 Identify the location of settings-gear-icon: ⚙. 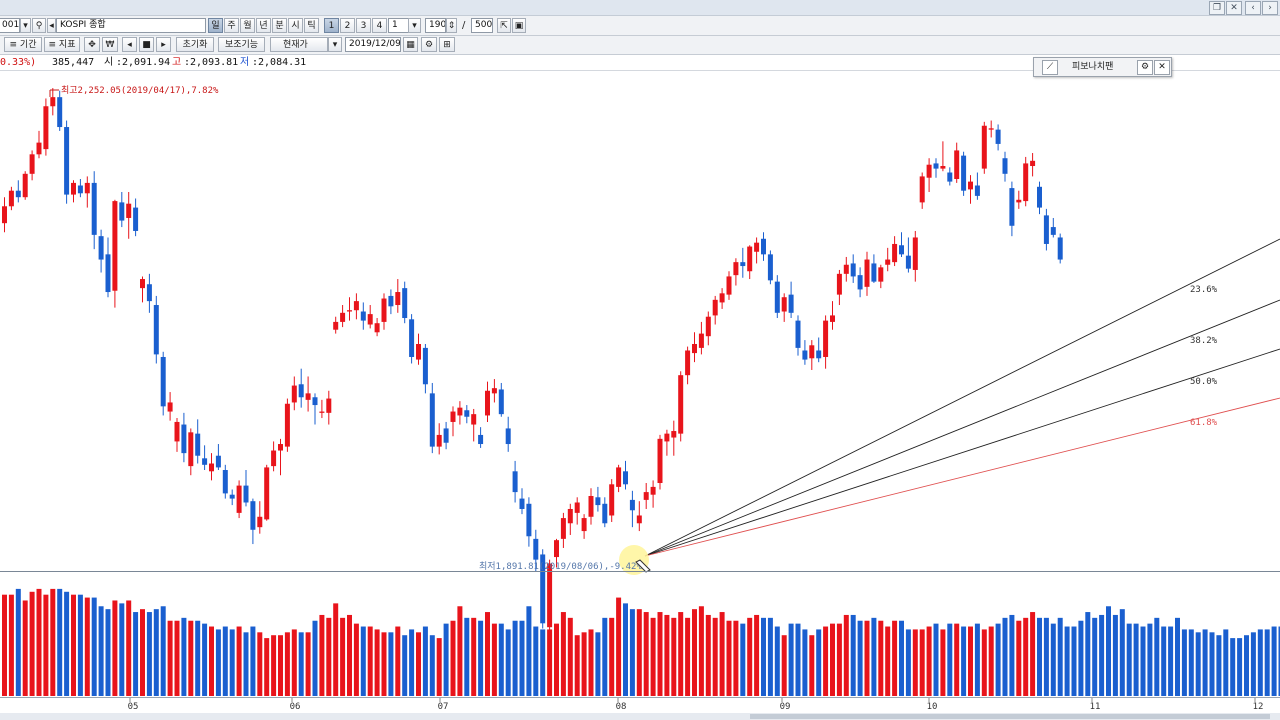
(429, 44).